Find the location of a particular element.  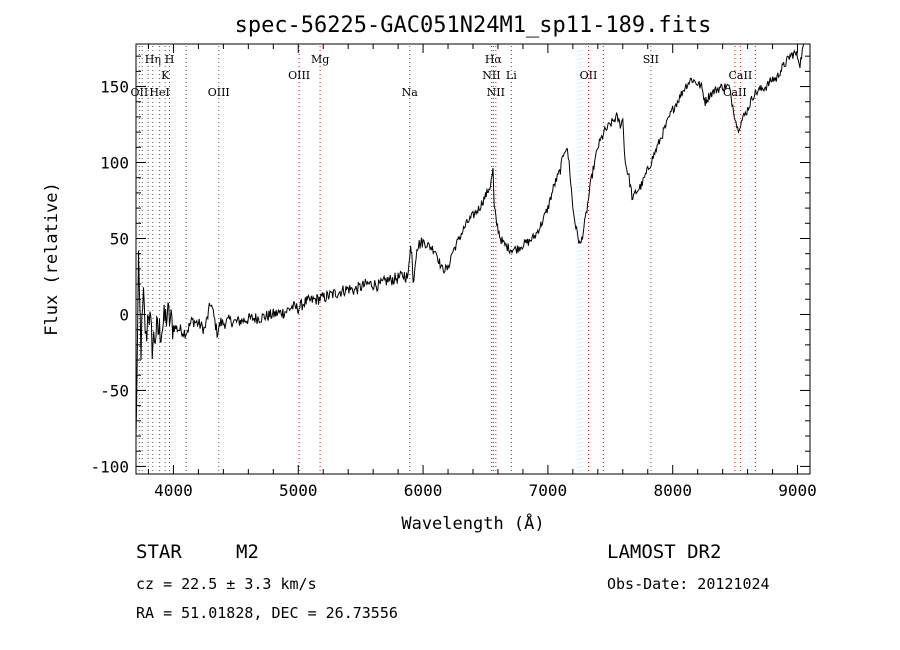

coordinates: RA = 51.01828, DEC = 26.73556 is located at coordinates (267, 613).